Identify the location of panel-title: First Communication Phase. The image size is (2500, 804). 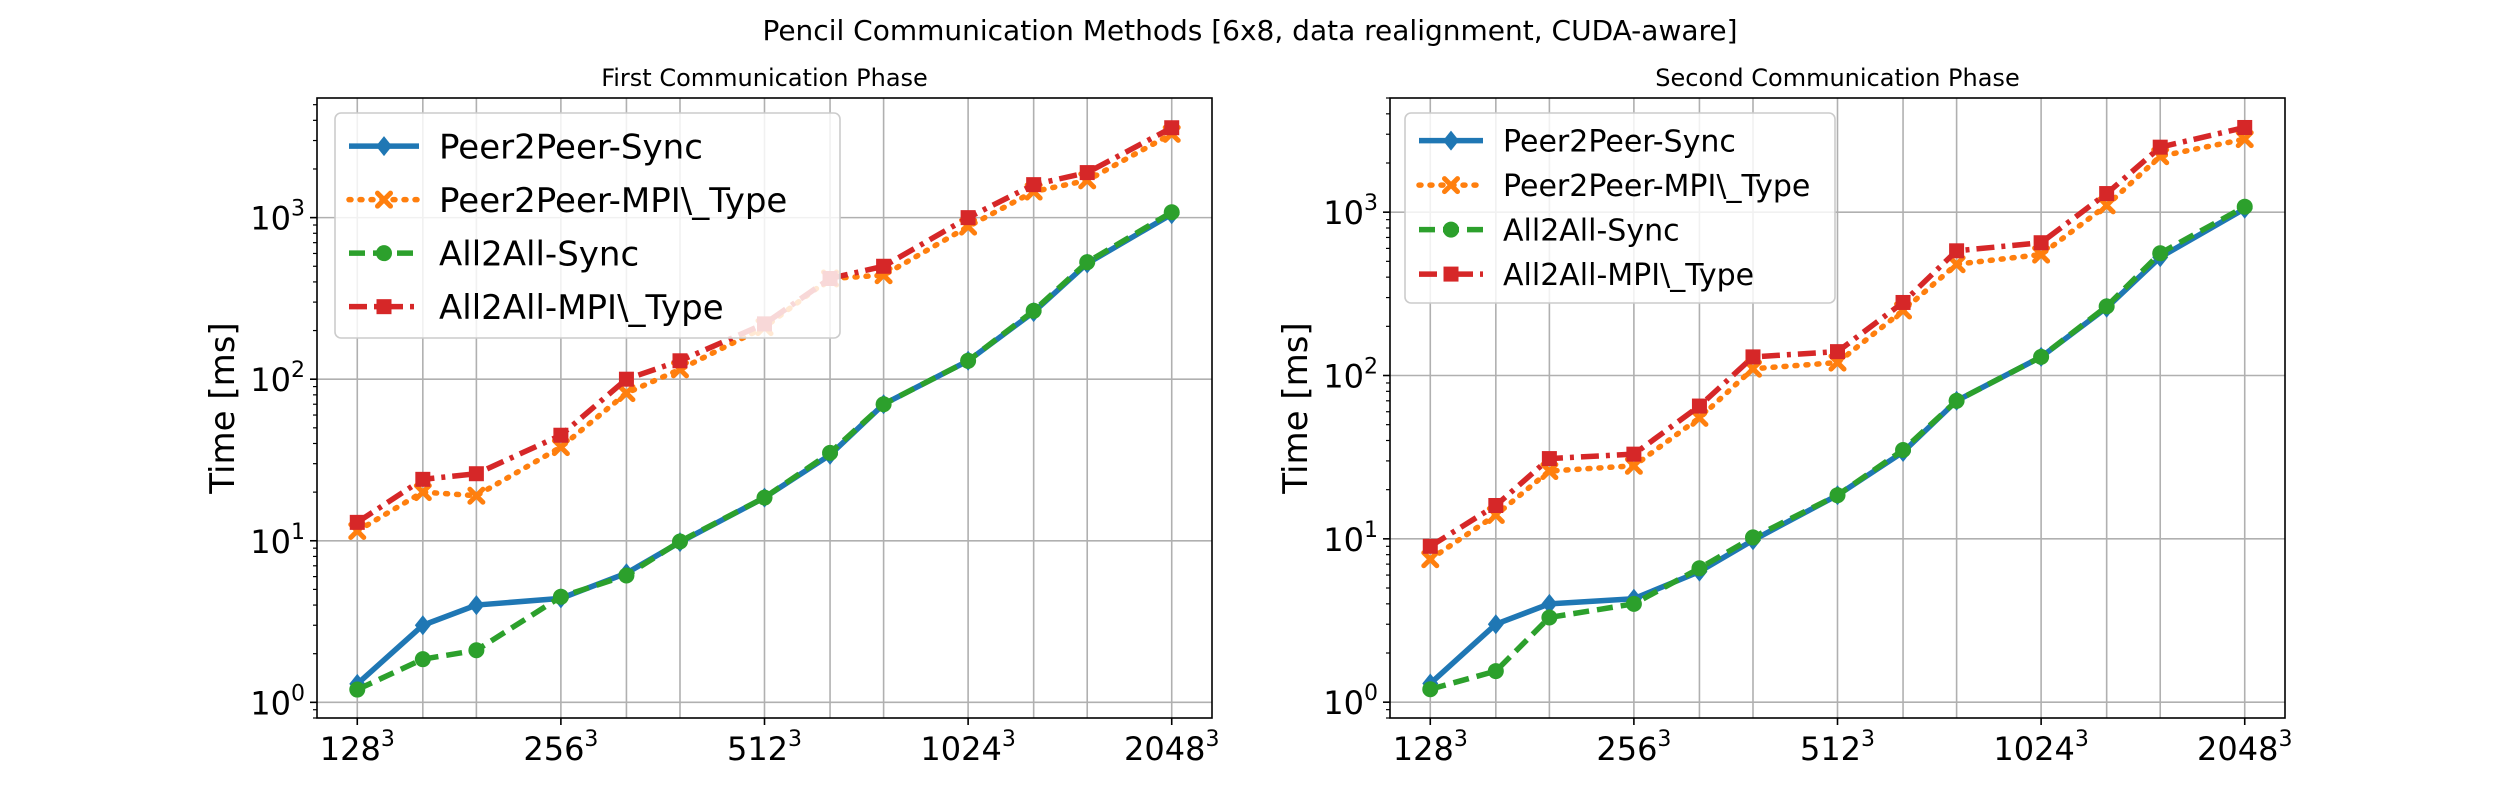
(764, 78).